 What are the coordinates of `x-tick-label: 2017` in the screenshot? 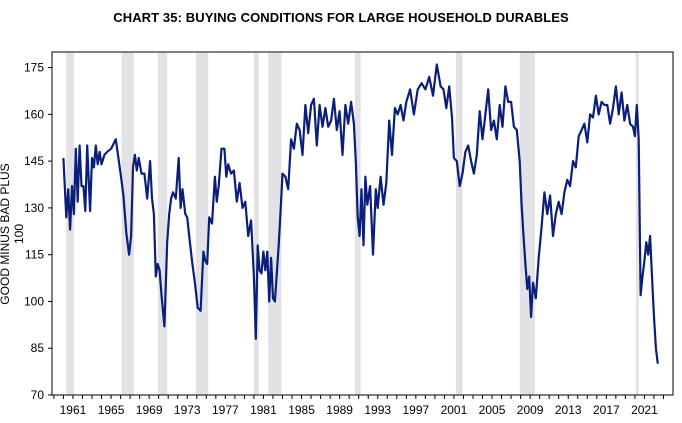 It's located at (606, 410).